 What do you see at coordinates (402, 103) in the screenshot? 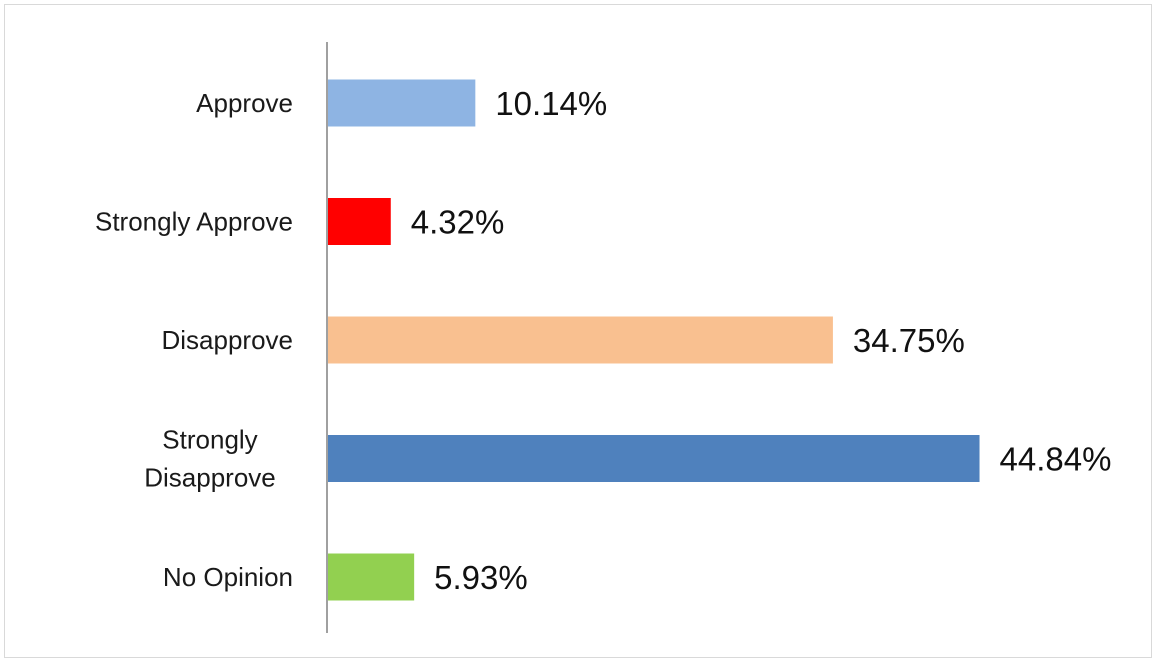
I see `bar-approve` at bounding box center [402, 103].